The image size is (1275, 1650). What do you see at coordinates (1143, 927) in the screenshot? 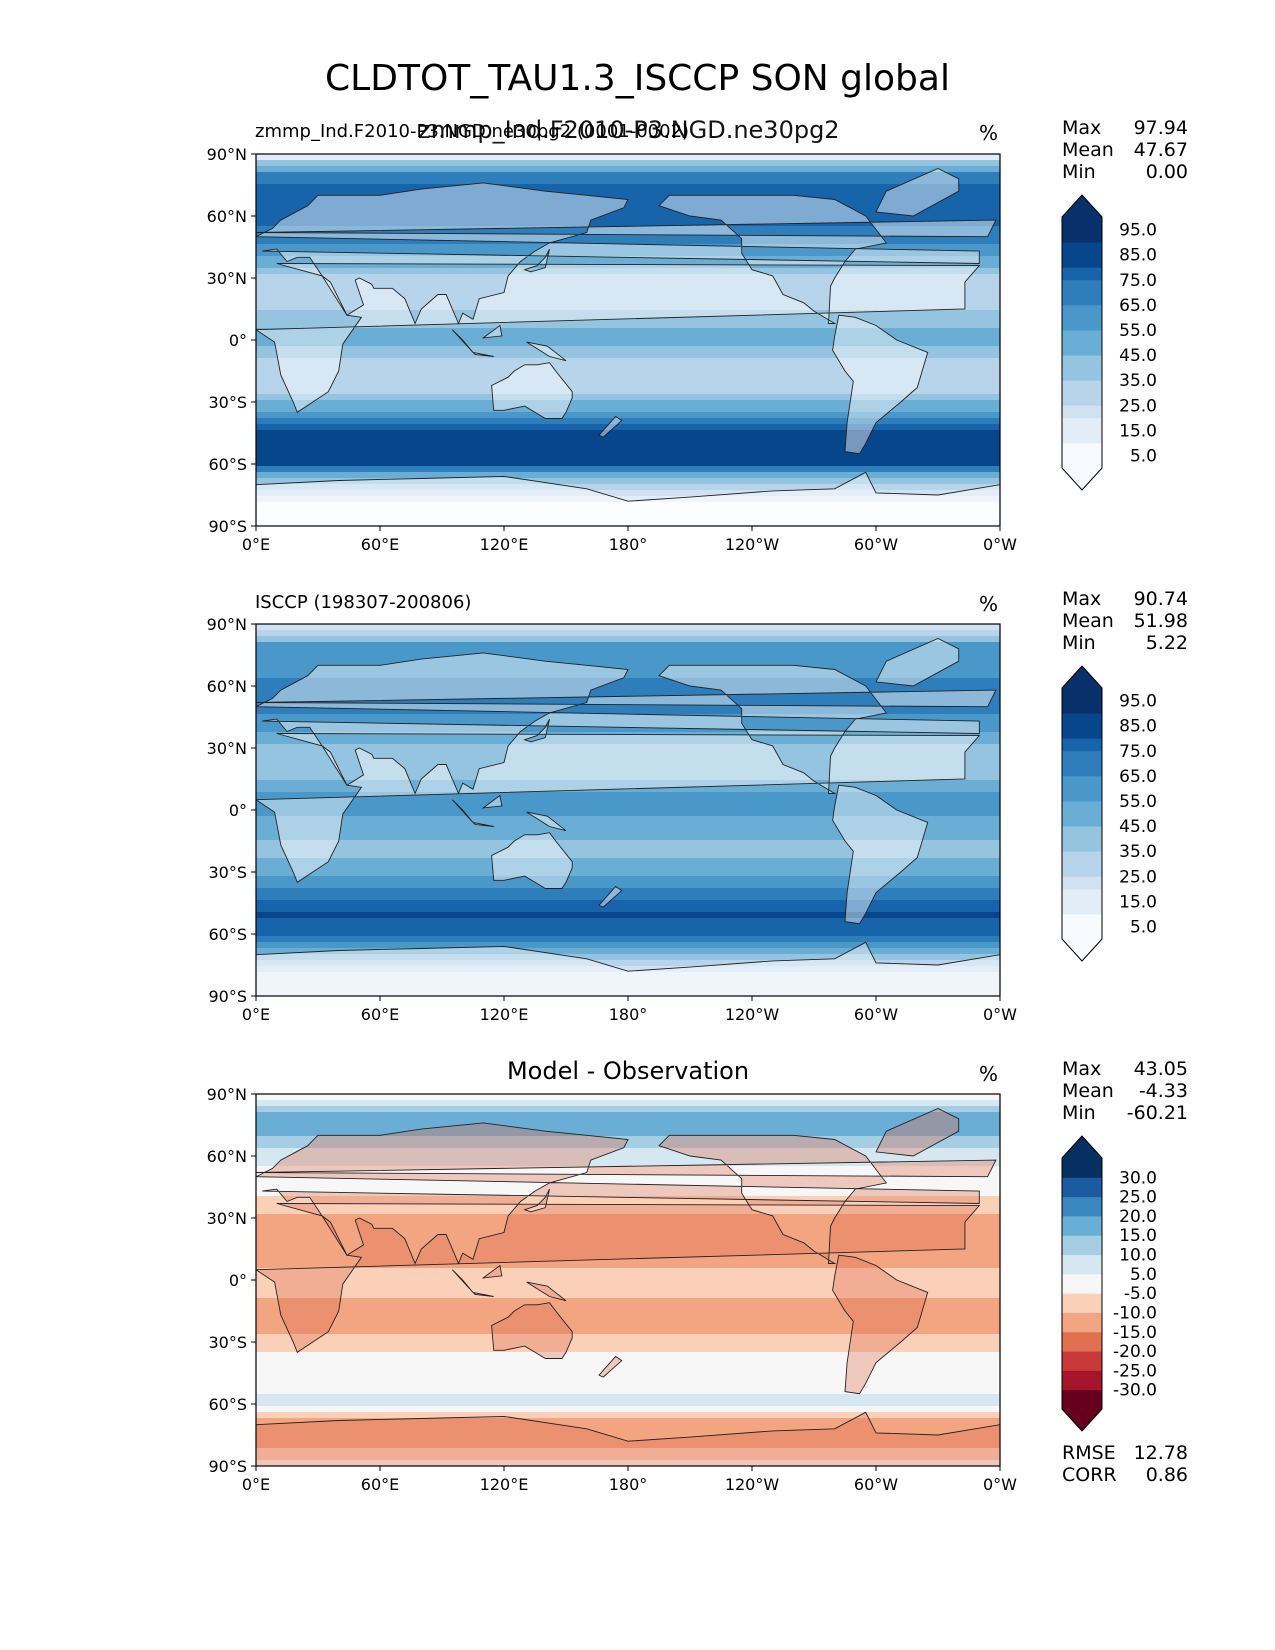
I see `colorbar-tick-label: 5.0` at bounding box center [1143, 927].